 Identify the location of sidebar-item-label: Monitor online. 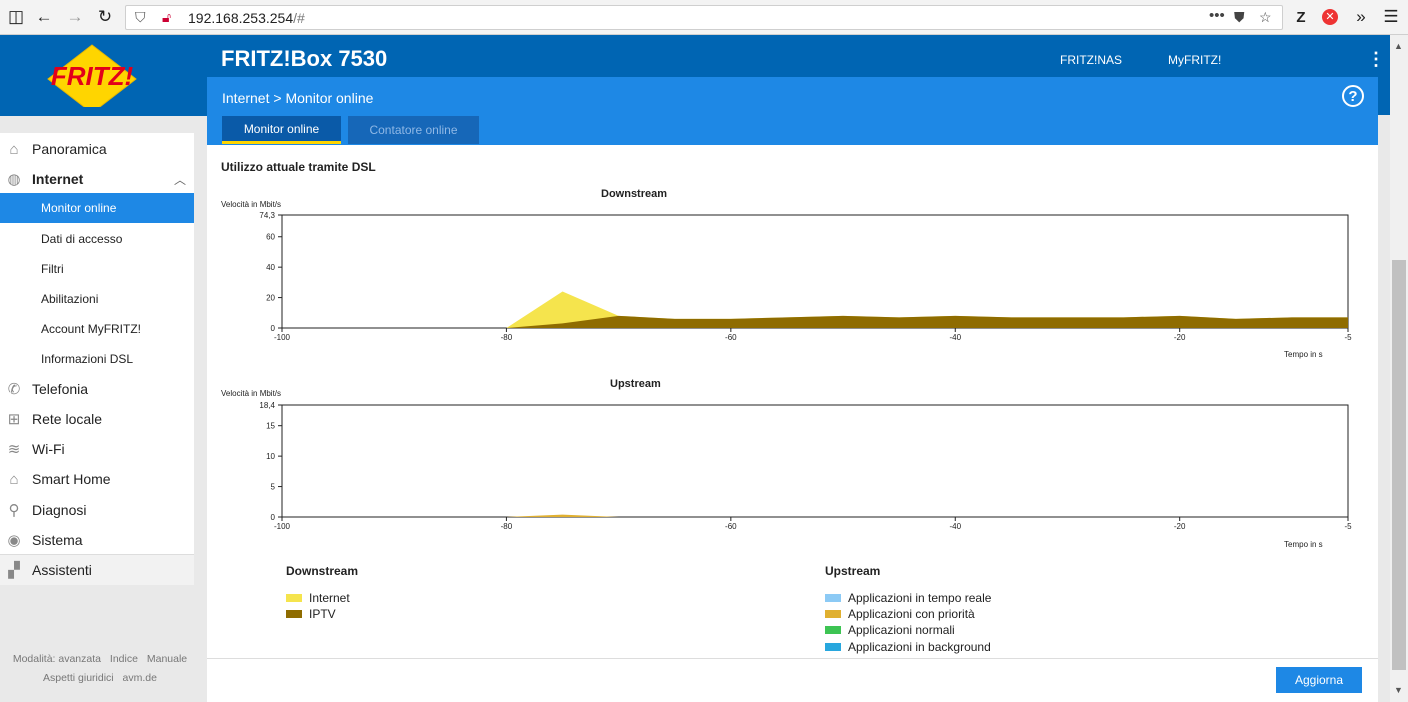
(79, 208).